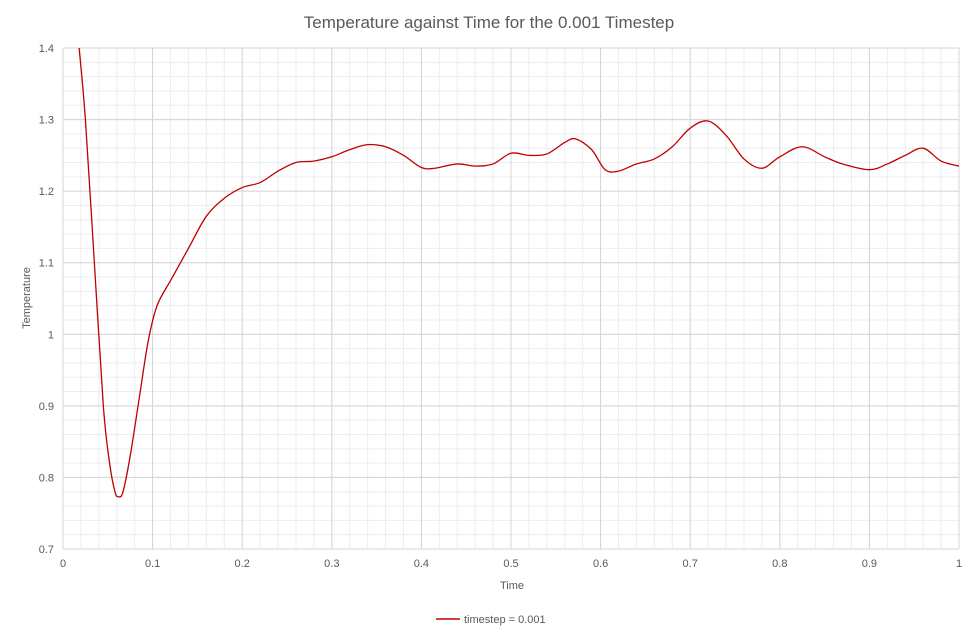  What do you see at coordinates (46, 478) in the screenshot?
I see `y-tick-label: 0.8` at bounding box center [46, 478].